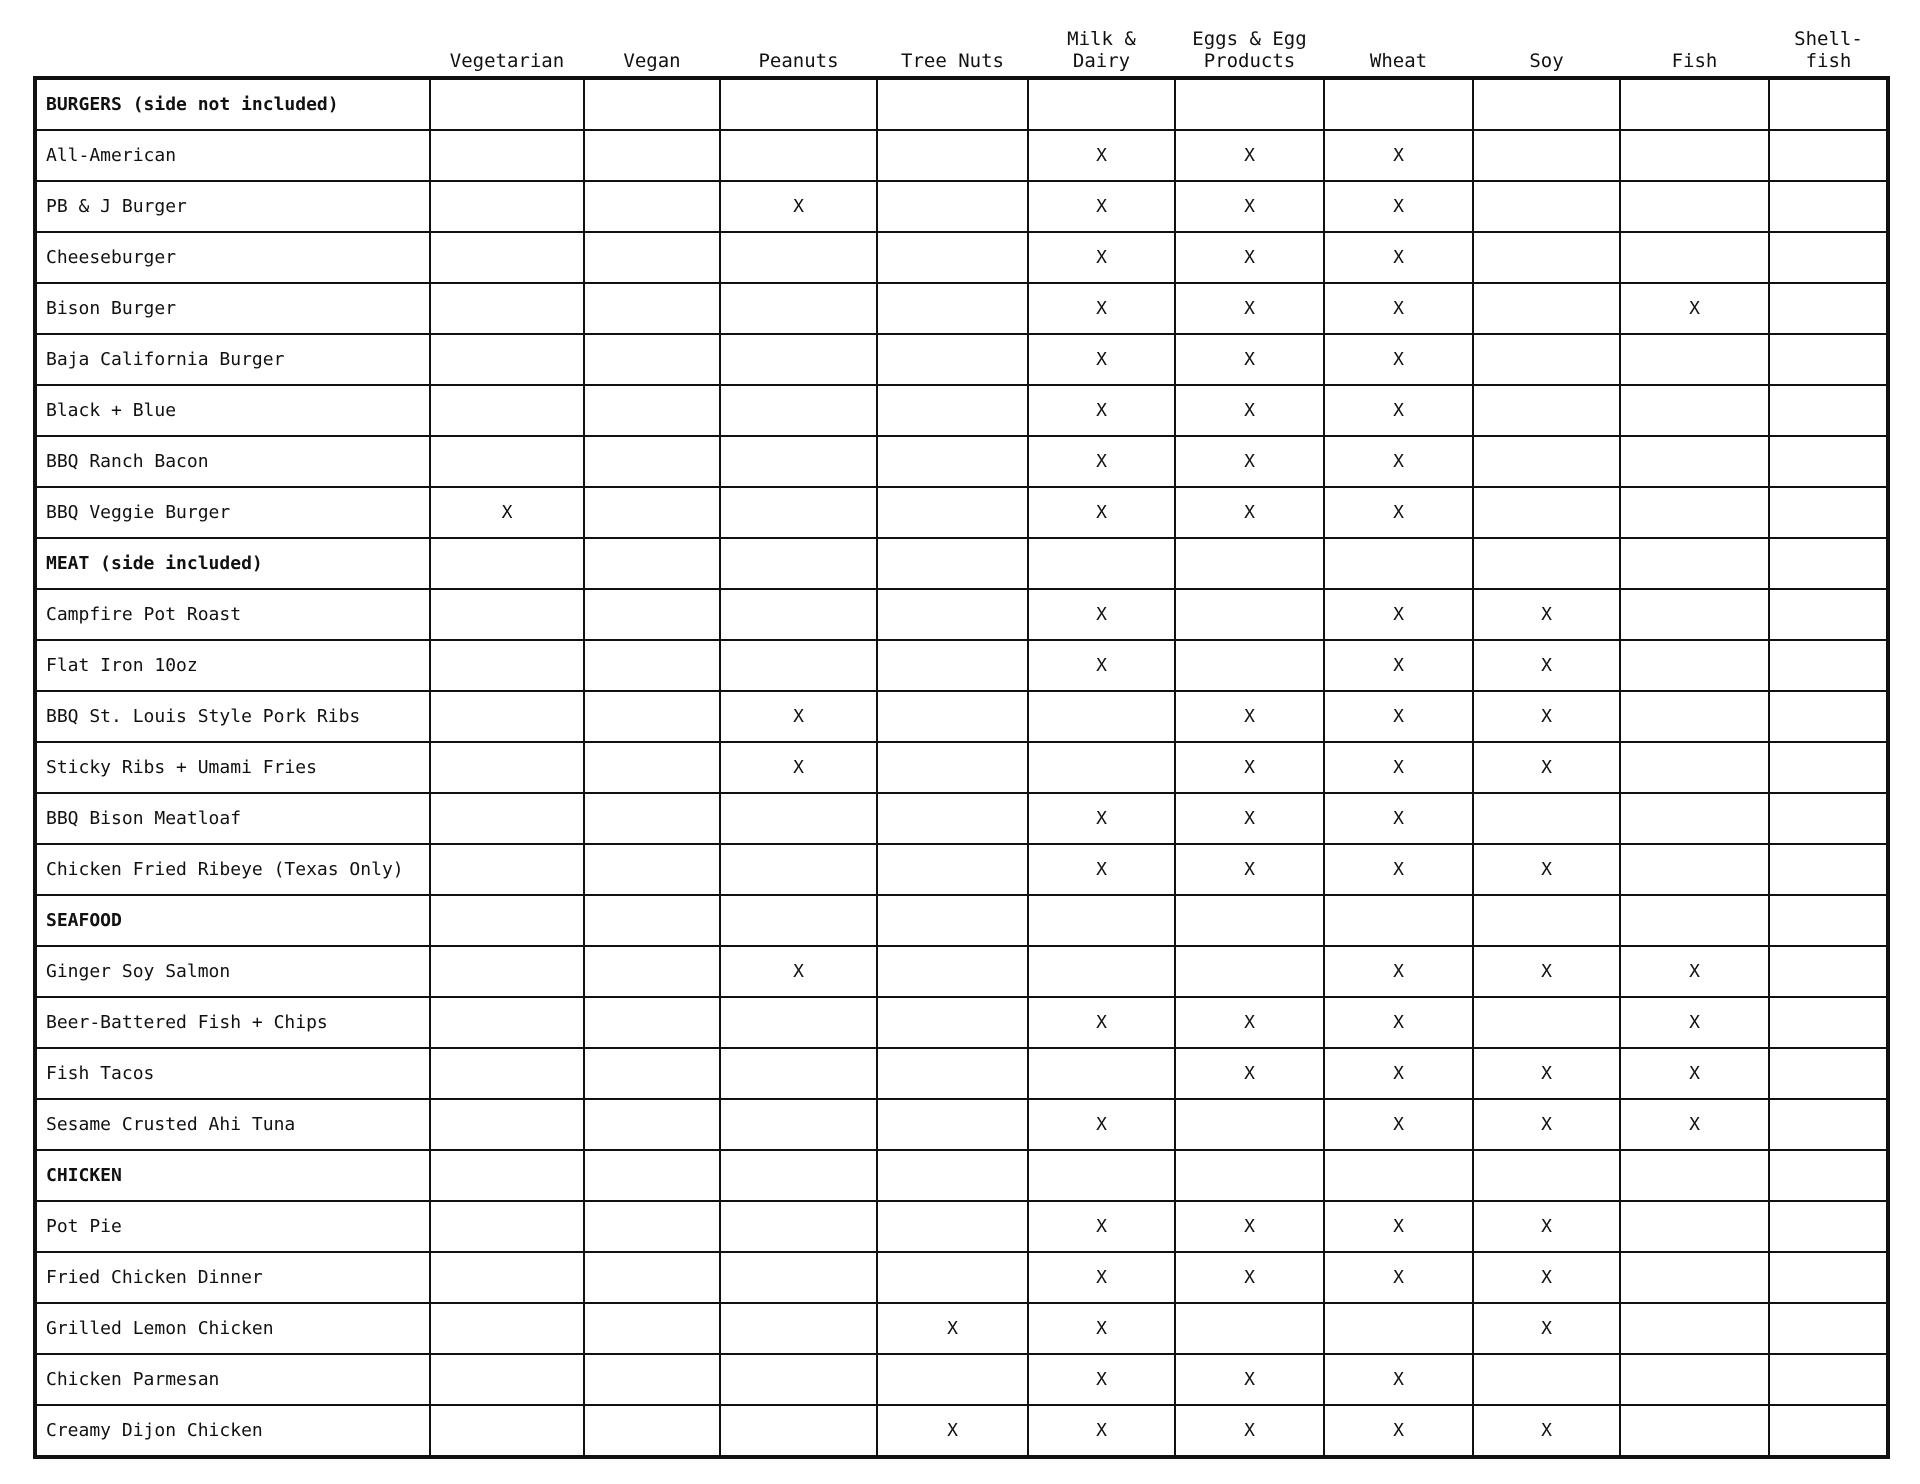  I want to click on item-name: Chicken Parmesan, so click(232, 1379).